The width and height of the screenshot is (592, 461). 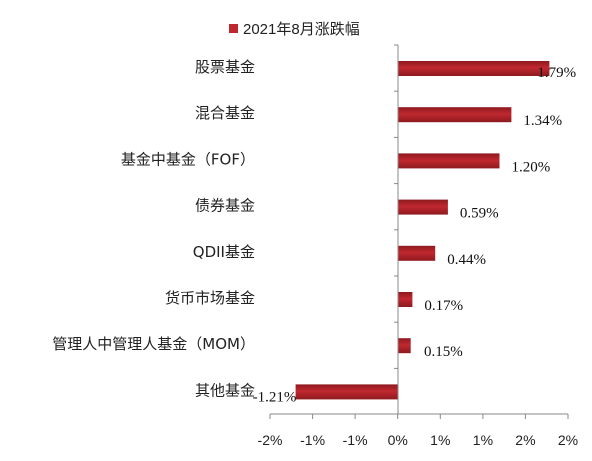 What do you see at coordinates (210, 298) in the screenshot?
I see `category-label: 货币市场基金` at bounding box center [210, 298].